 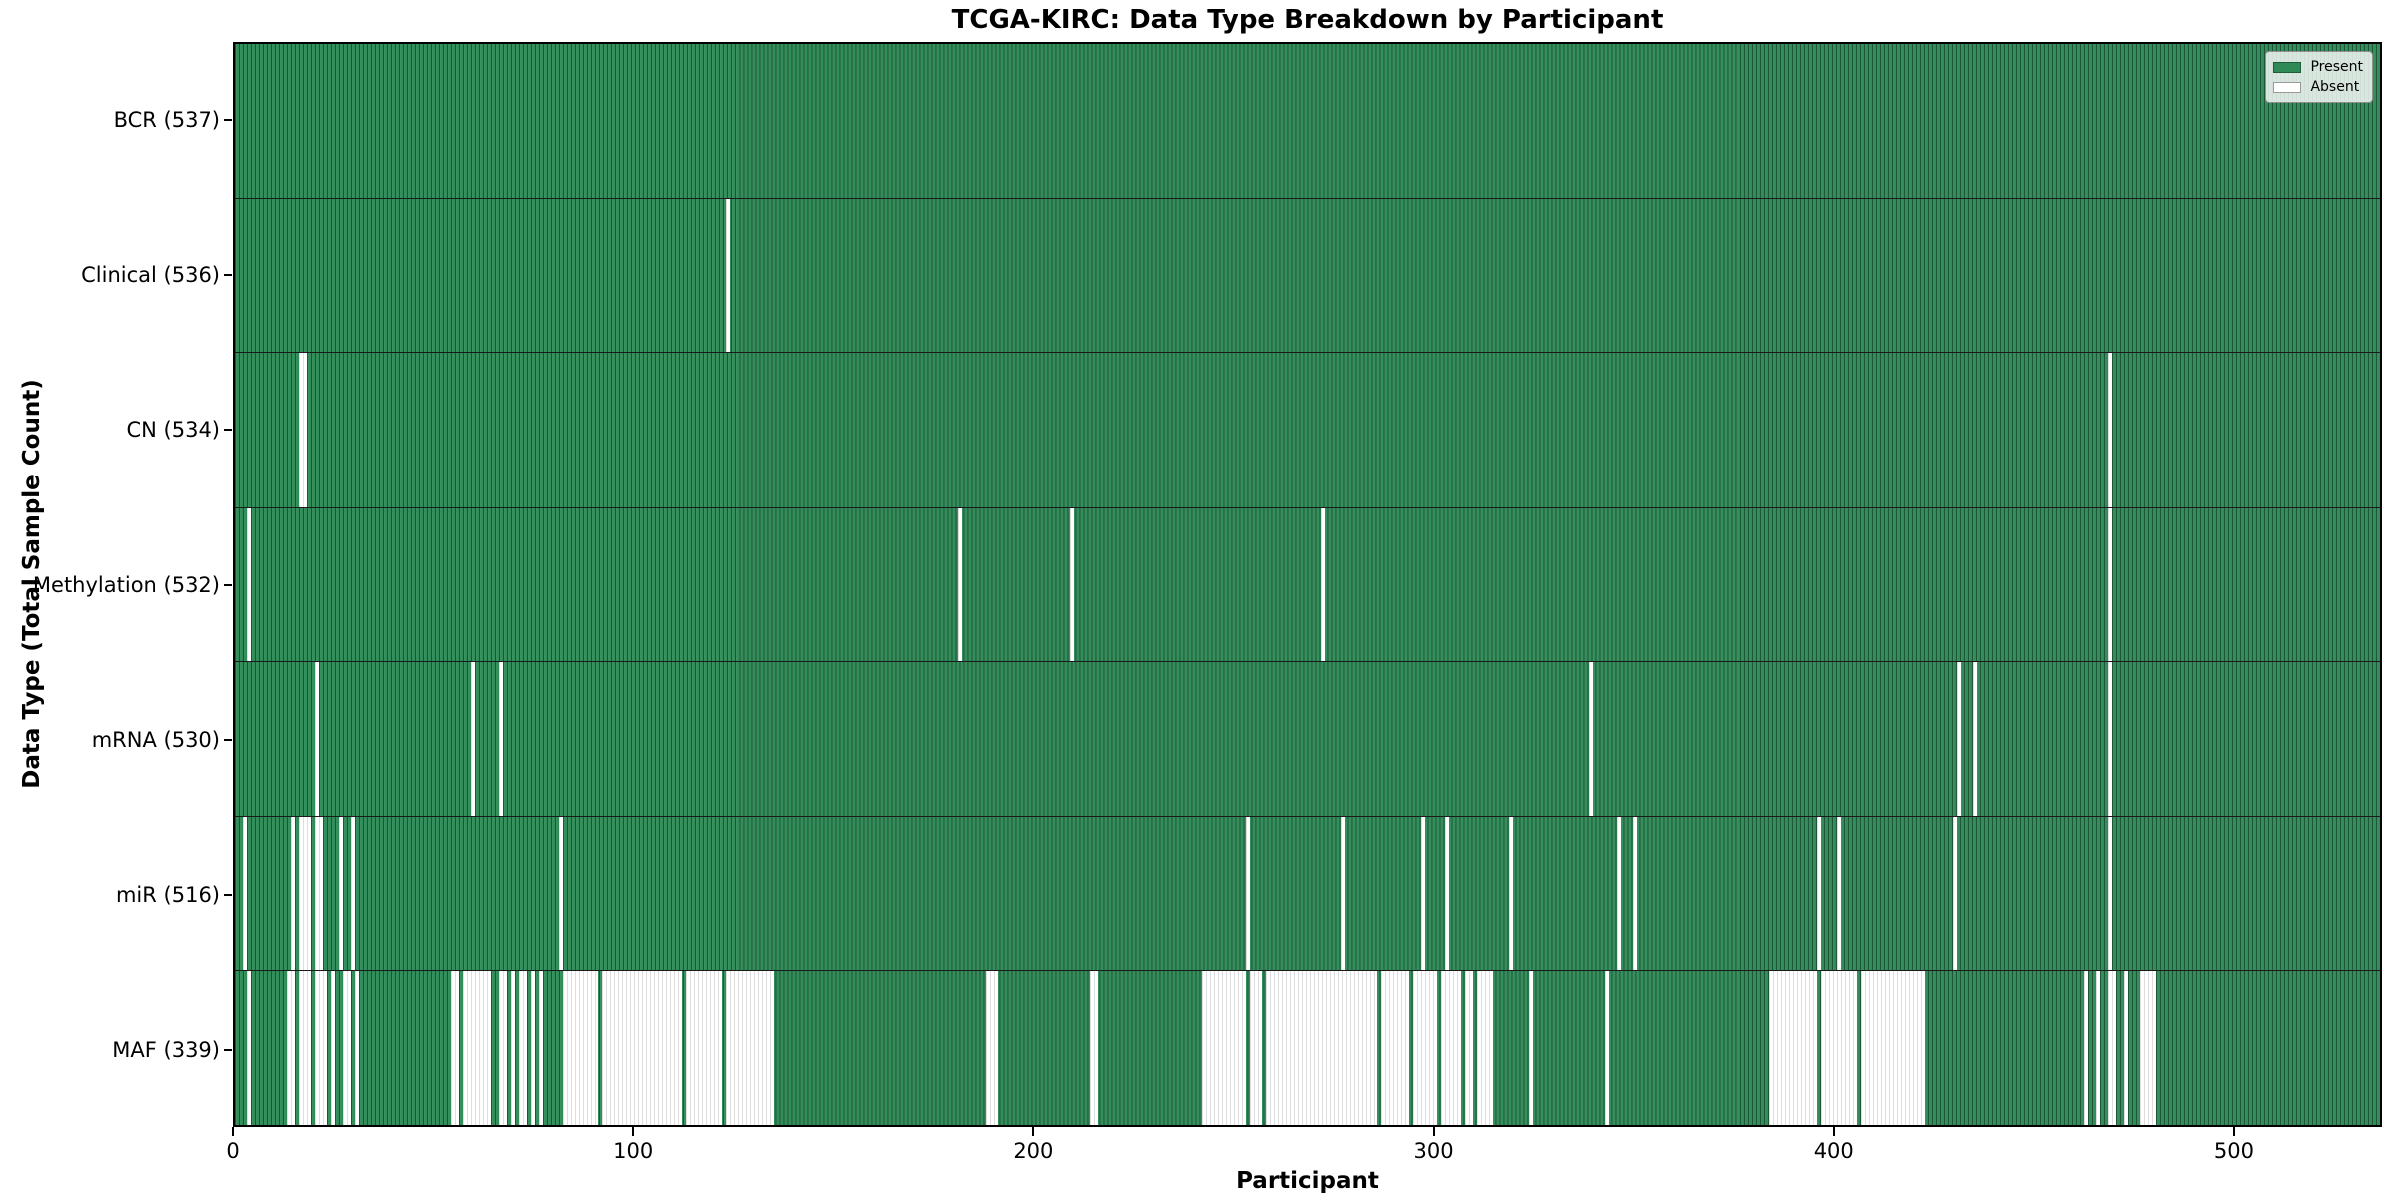 I want to click on row-Methylation, so click(x=1307, y=585).